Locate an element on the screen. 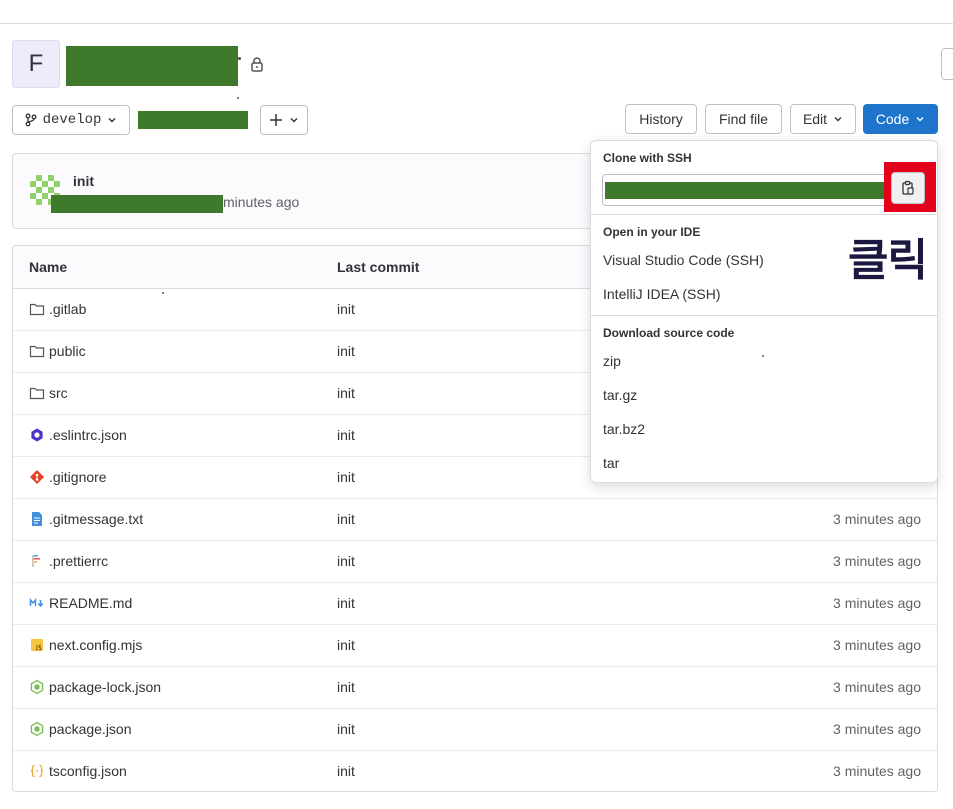  project-avatar-letter: F is located at coordinates (36, 63).